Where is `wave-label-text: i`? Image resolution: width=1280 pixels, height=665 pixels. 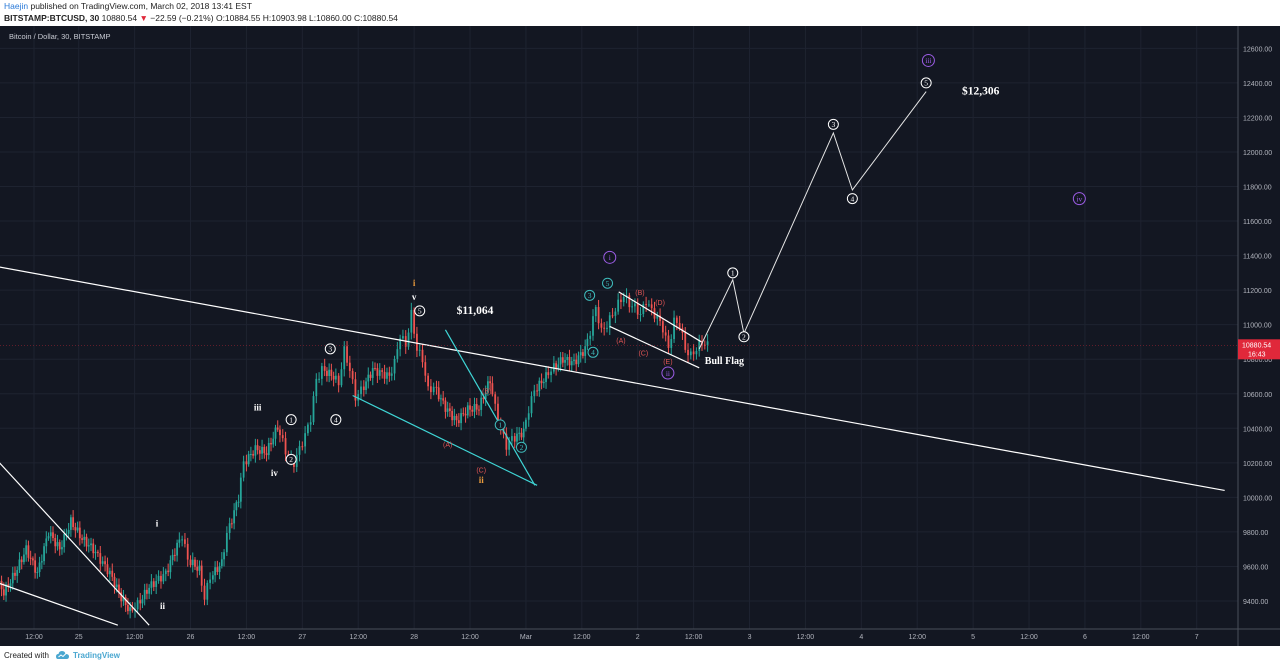 wave-label-text: i is located at coordinates (157, 523).